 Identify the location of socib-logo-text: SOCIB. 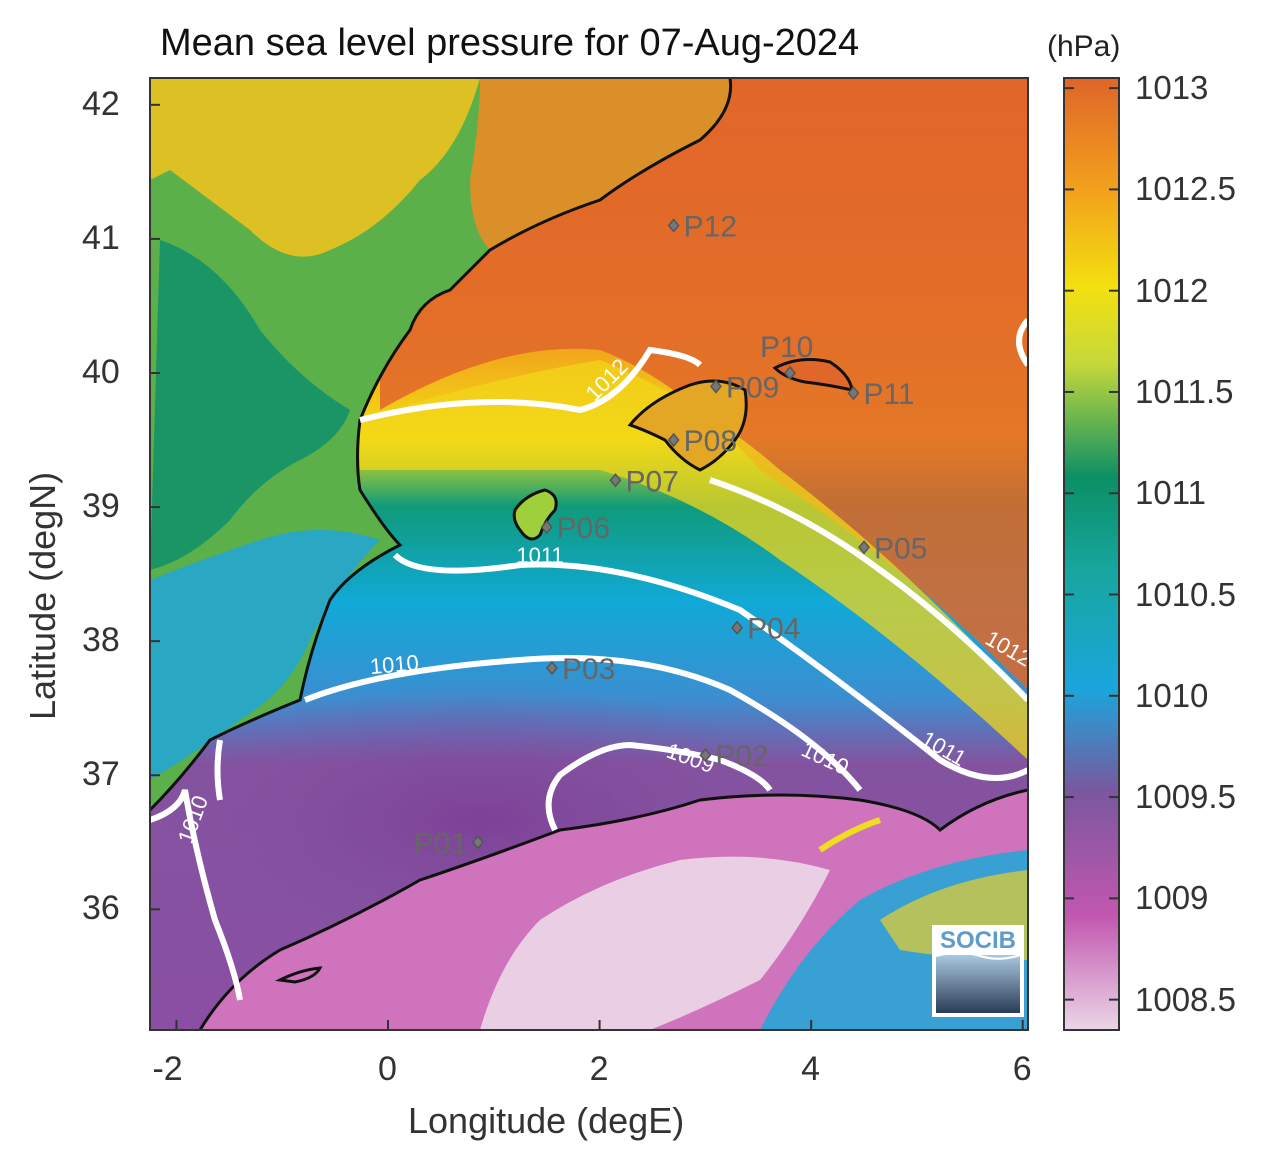
(978, 940).